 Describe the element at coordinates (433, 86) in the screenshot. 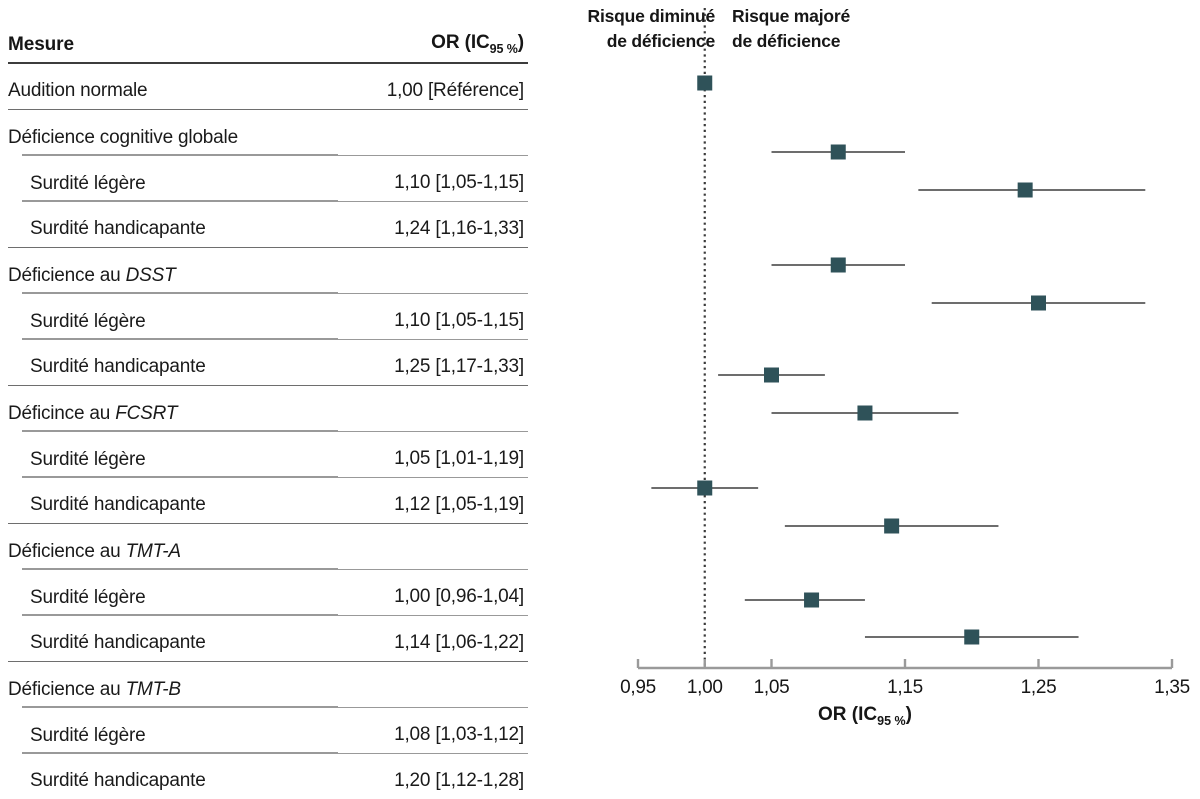

I see `cell-odds-ratio: 1,00 [Référence]` at that location.